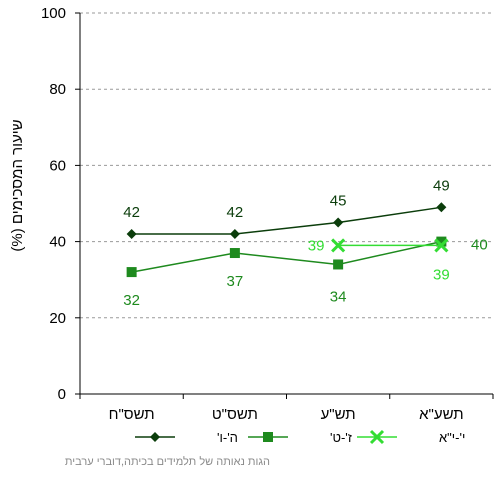 This screenshot has width=495, height=477. Describe the element at coordinates (131, 300) in the screenshot. I see `data-label: 32` at that location.